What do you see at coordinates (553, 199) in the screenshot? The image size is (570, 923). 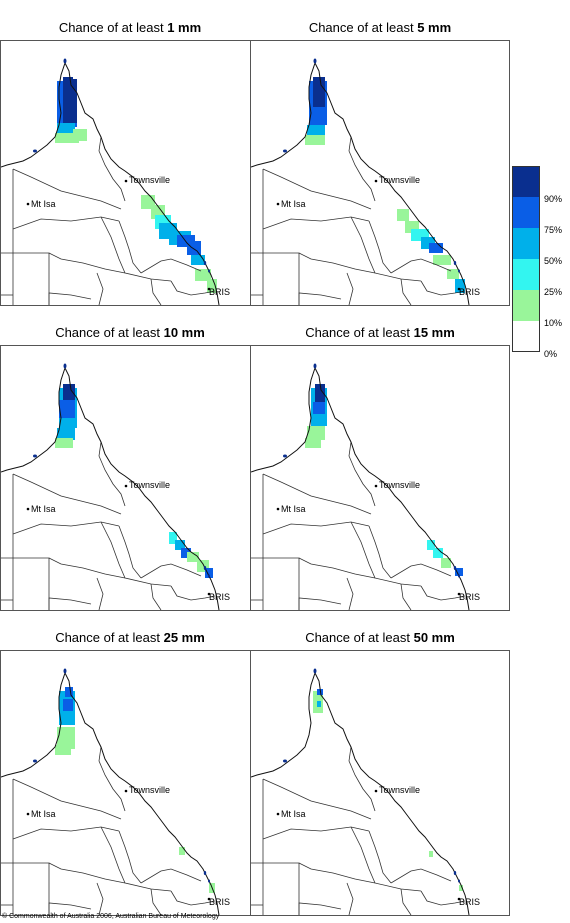 I see `legend-label-90: 90%` at bounding box center [553, 199].